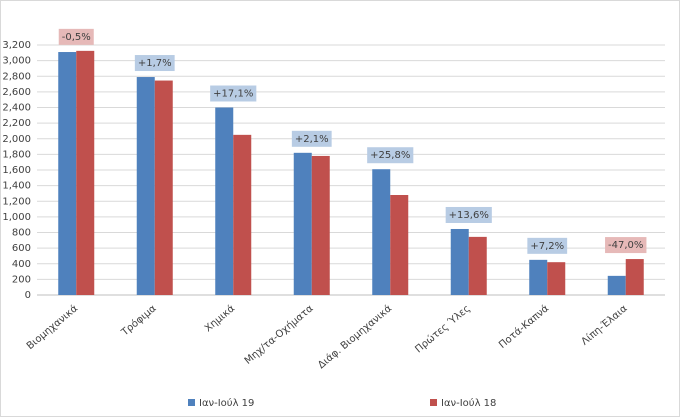 The image size is (680, 417). I want to click on y-tick-label: 1,400, so click(16, 186).